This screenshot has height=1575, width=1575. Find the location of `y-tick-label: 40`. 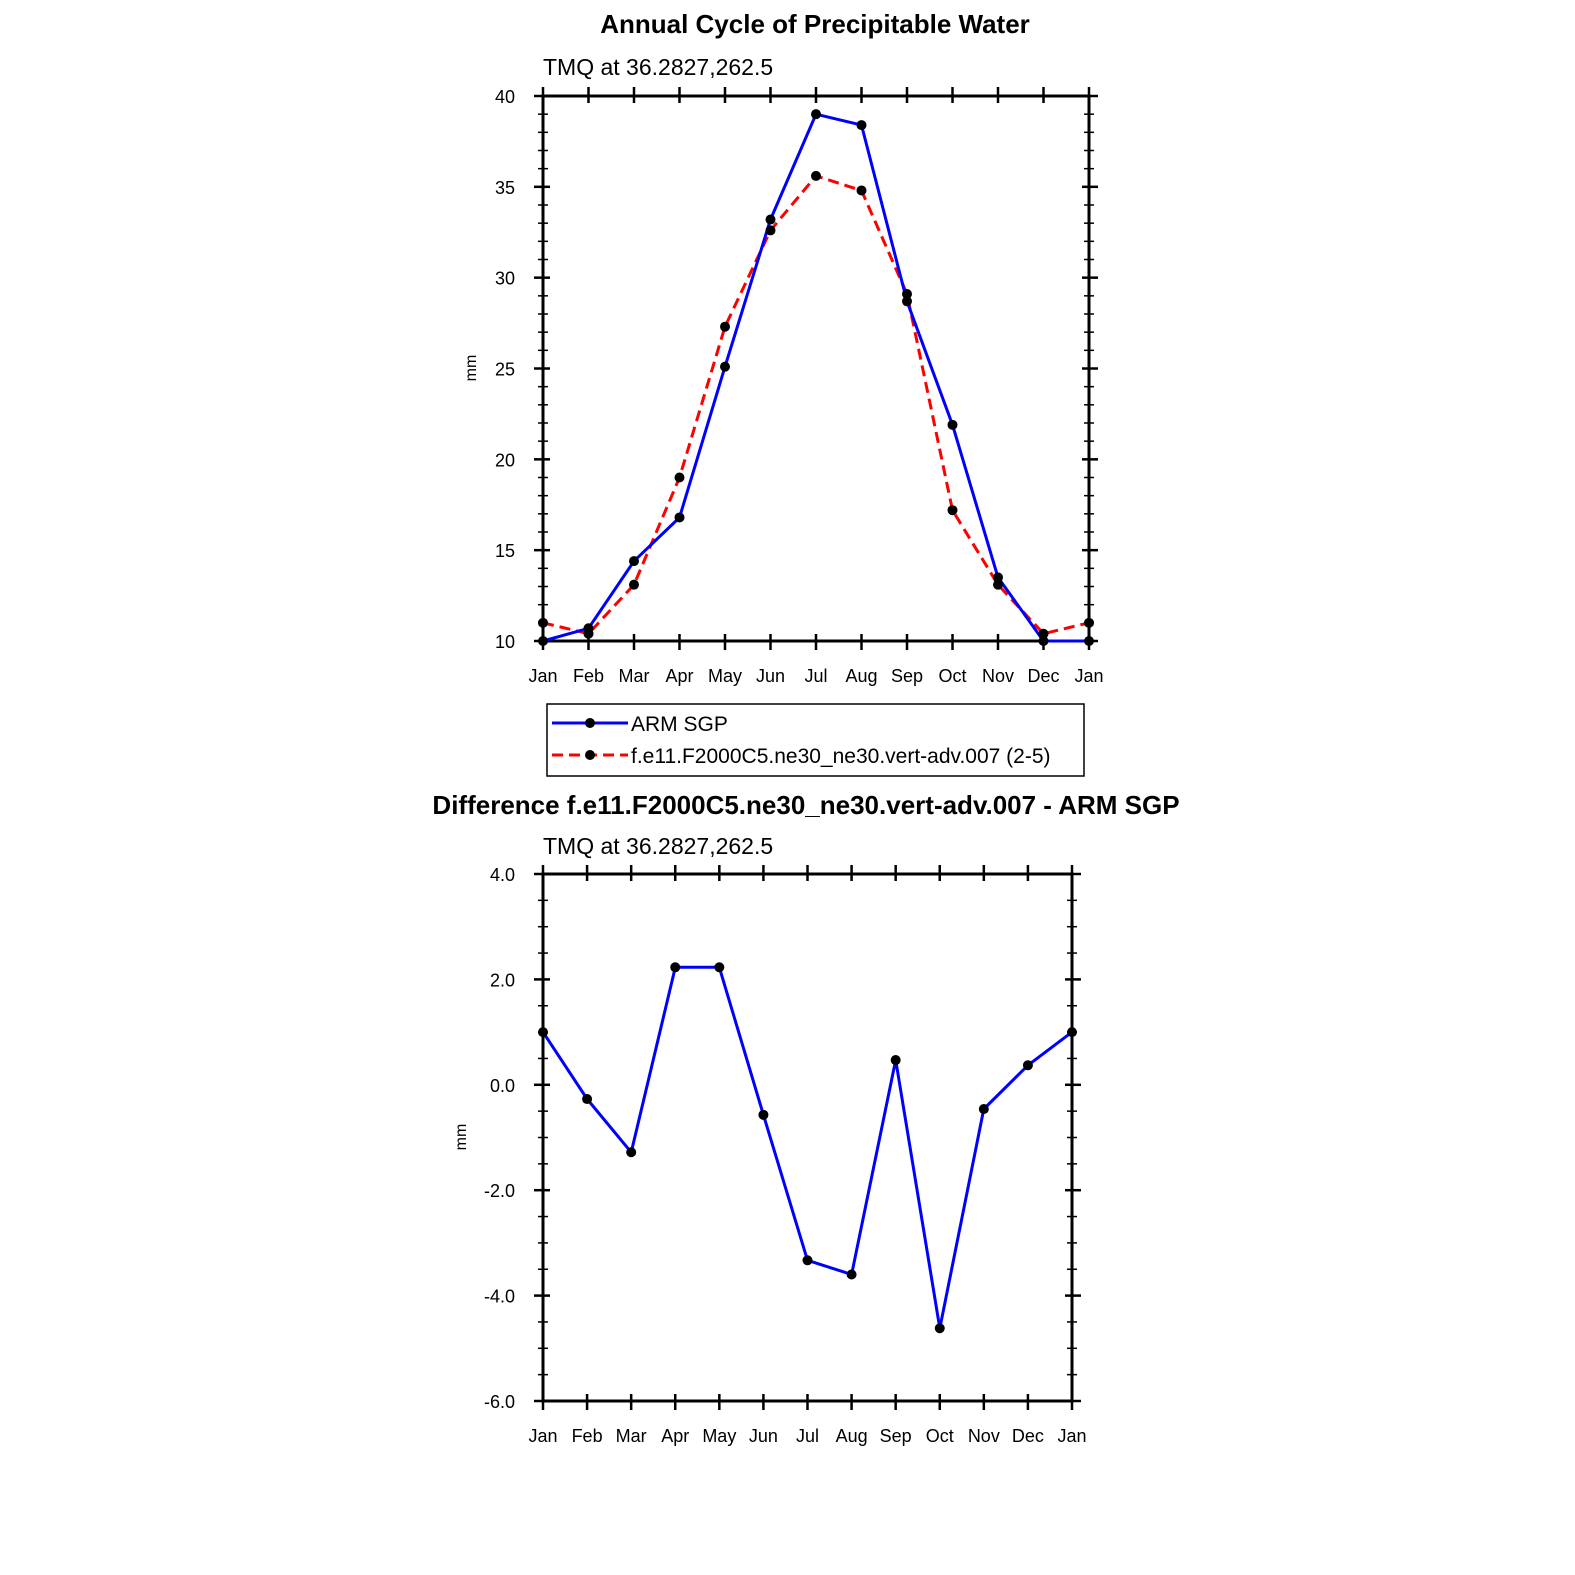

y-tick-label: 40 is located at coordinates (505, 97).